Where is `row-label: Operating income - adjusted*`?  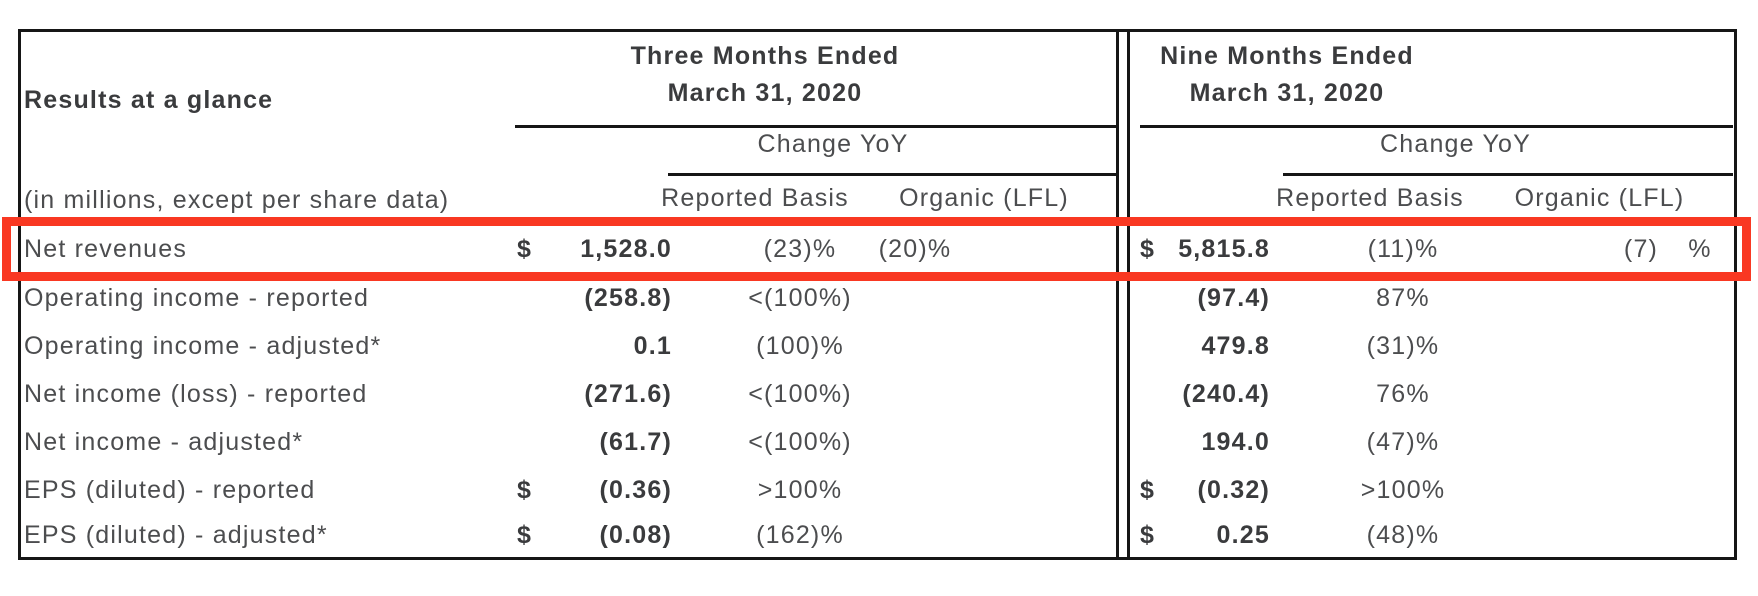 row-label: Operating income - adjusted* is located at coordinates (203, 346).